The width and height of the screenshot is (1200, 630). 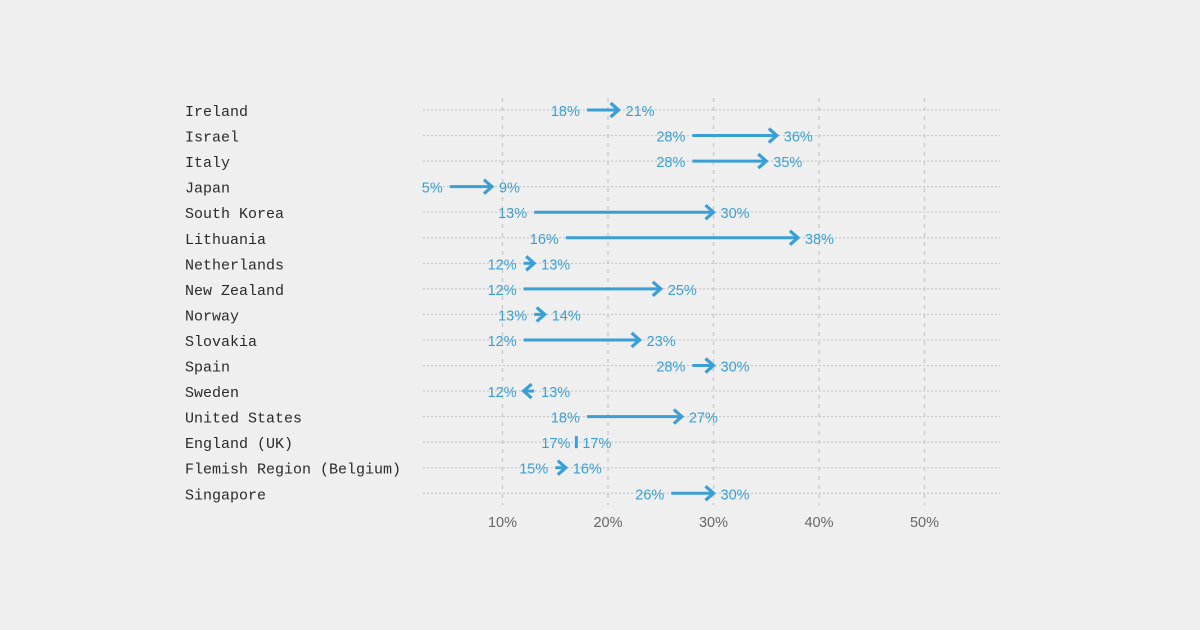 I want to click on country-label: South Korea, so click(x=234, y=214).